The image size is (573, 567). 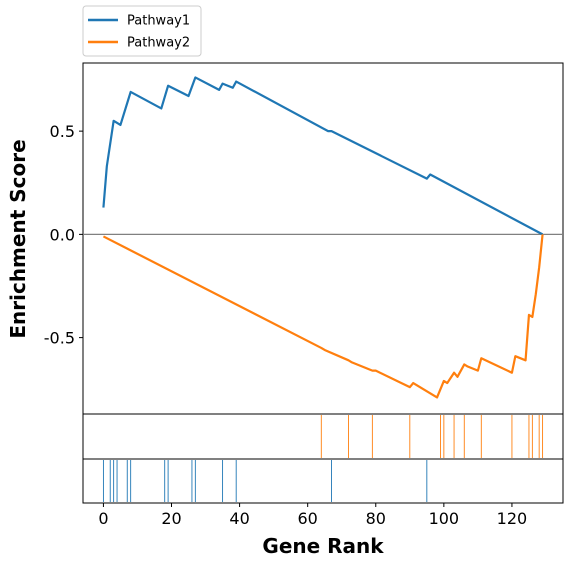 I want to click on legend: Pathway1 Pathway2, so click(x=142, y=31).